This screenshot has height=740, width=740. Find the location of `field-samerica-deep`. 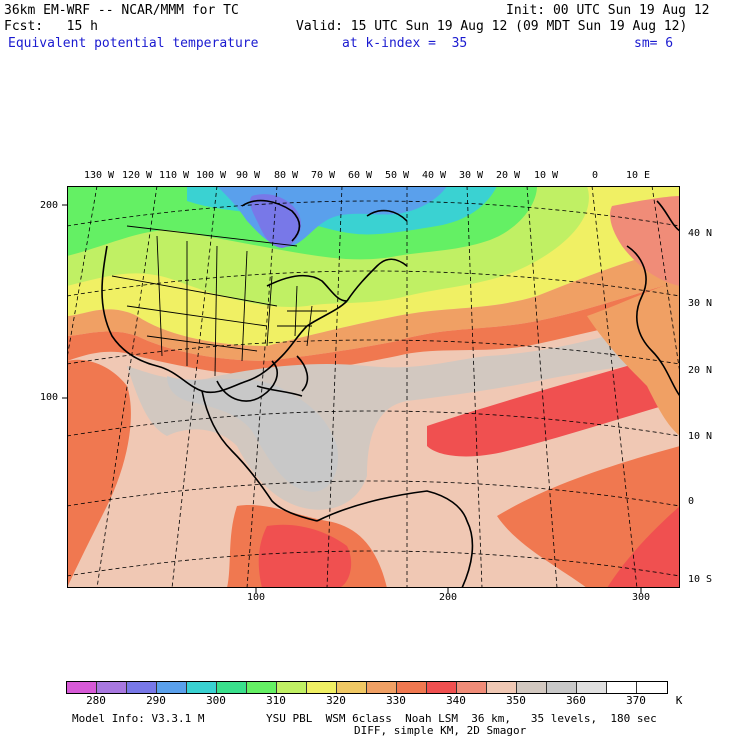

field-samerica-deep is located at coordinates (305, 556).